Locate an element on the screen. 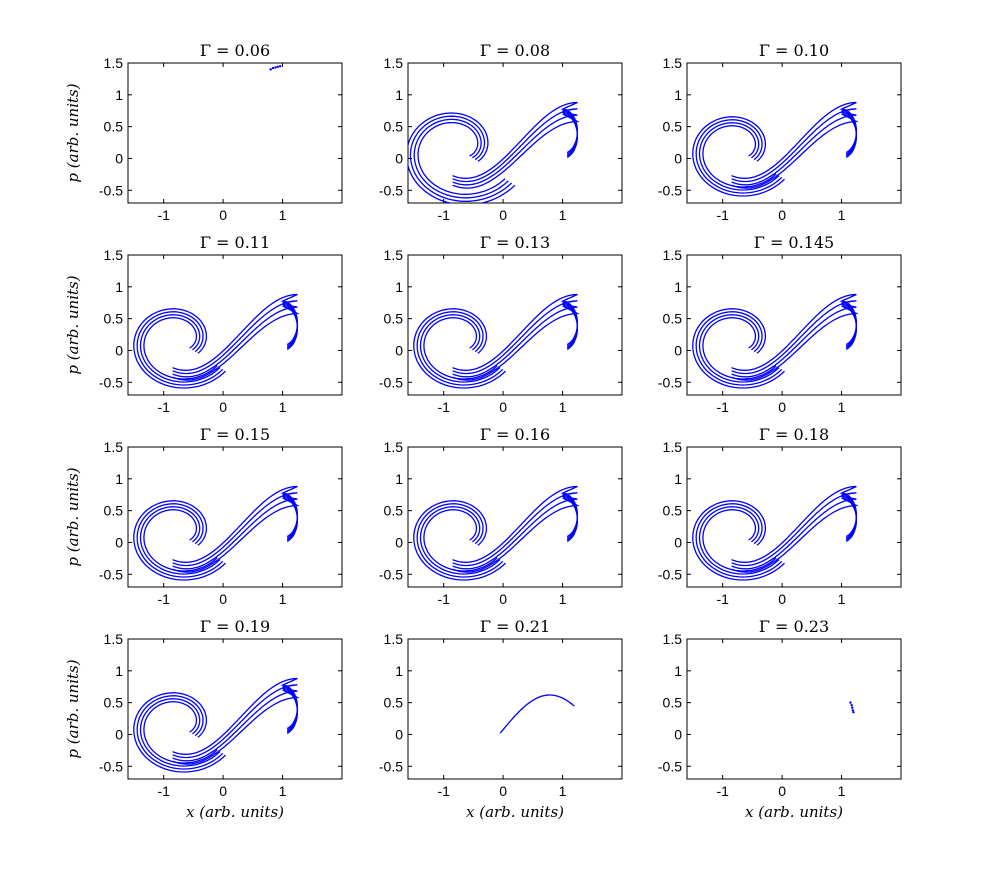 The width and height of the screenshot is (994, 872). panel-5: Γ = 0.13 -1 0 1 -0.5 0 0.5 1 1.5 is located at coordinates (501, 324).